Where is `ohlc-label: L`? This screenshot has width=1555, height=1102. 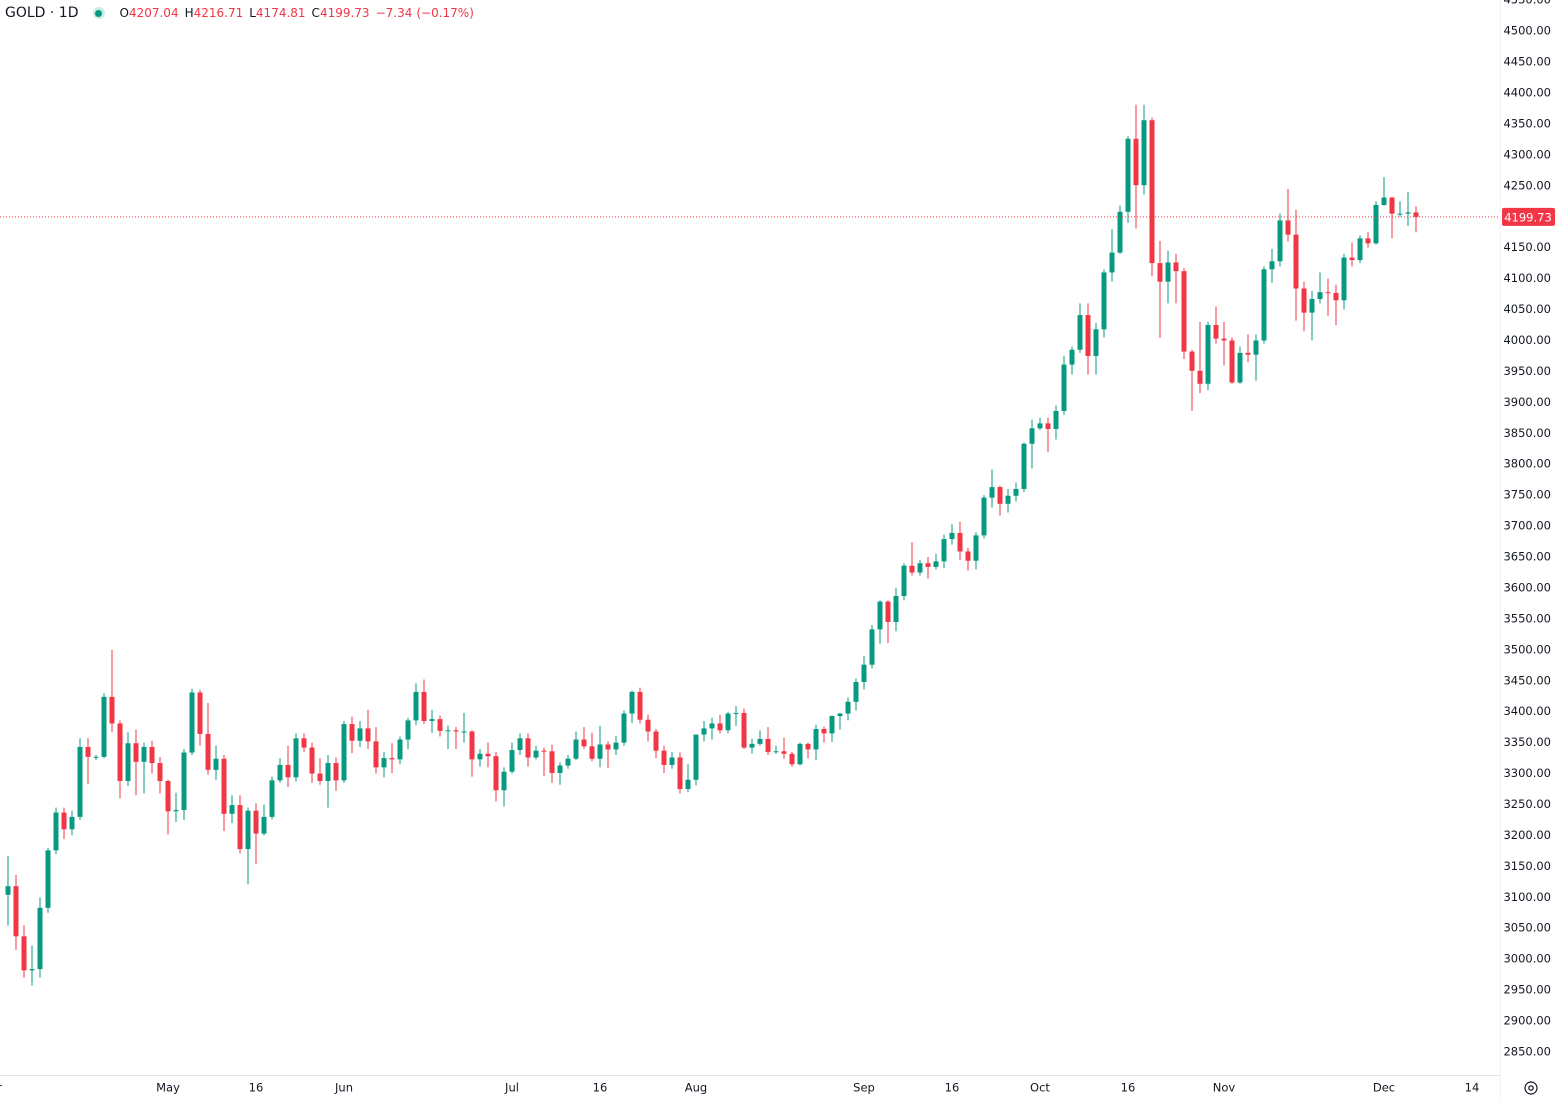 ohlc-label: L is located at coordinates (252, 13).